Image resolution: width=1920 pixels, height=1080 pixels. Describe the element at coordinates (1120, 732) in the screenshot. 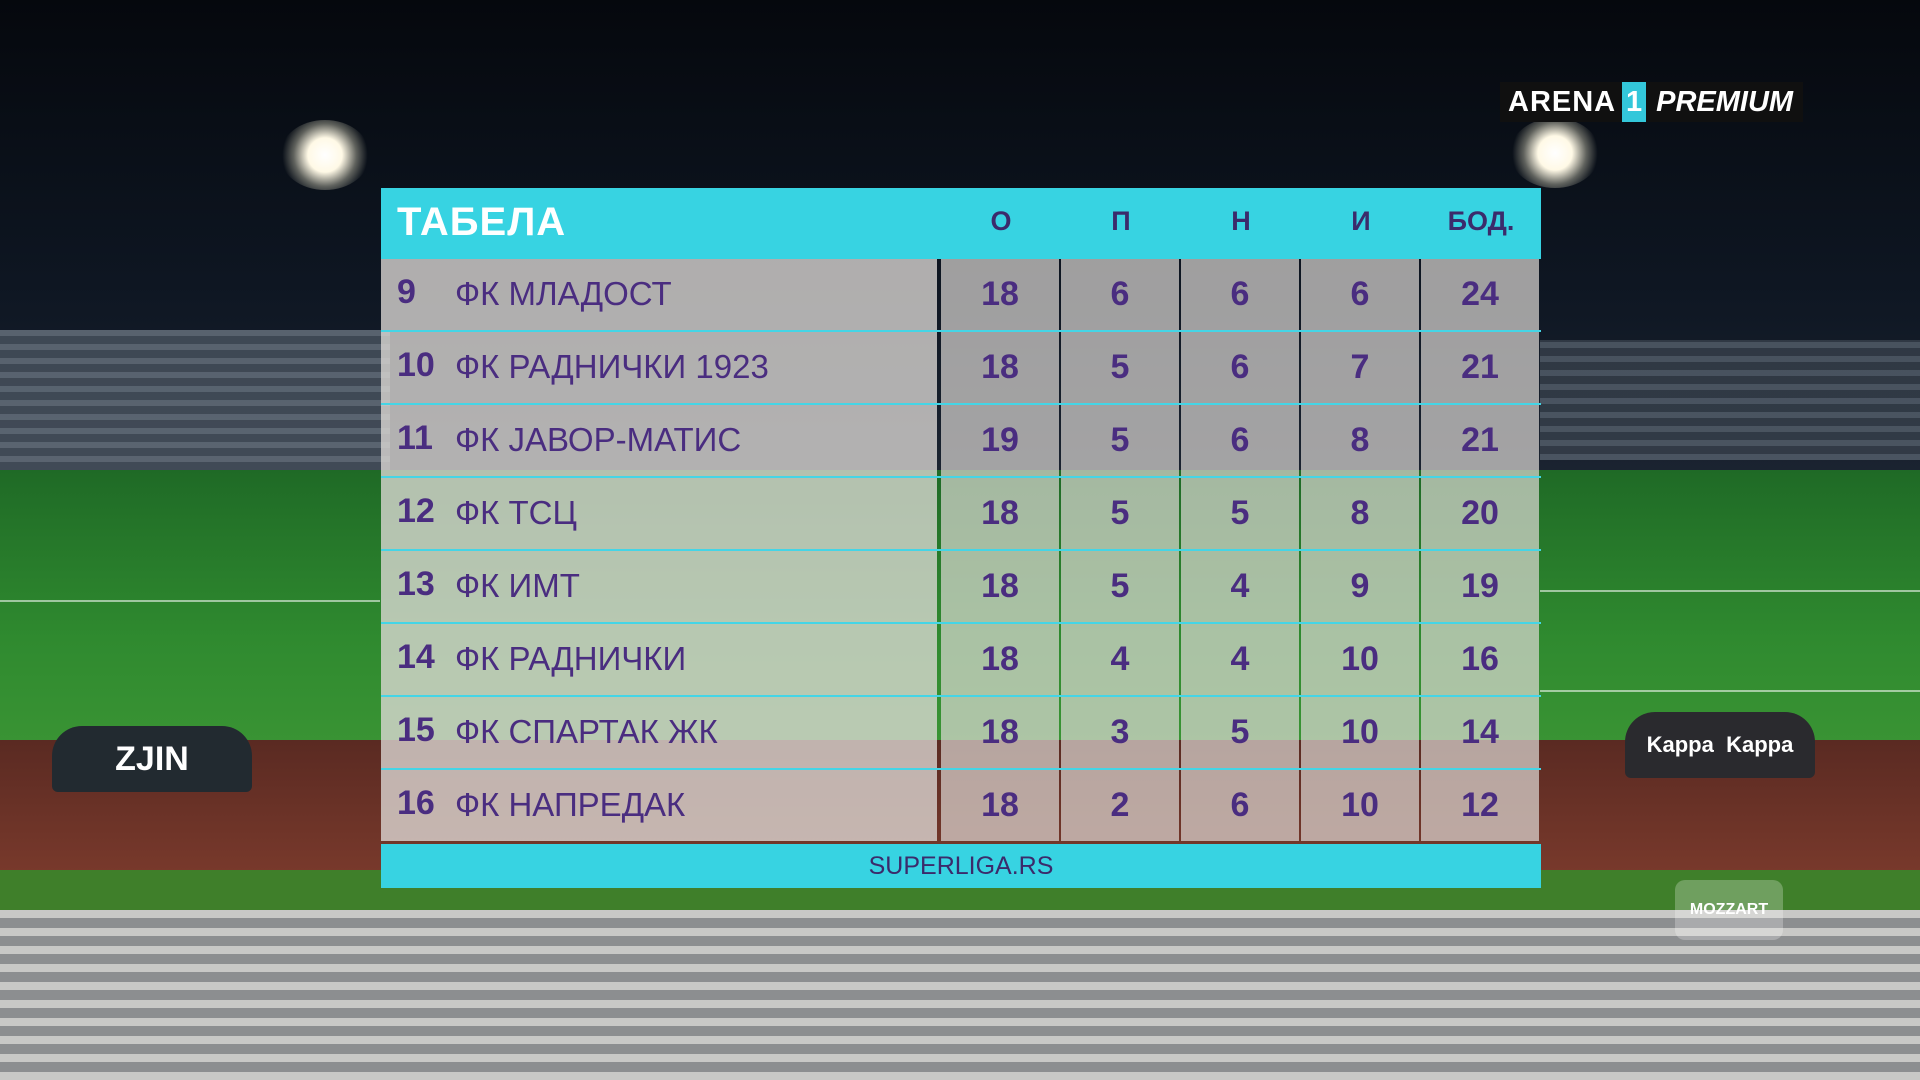

I see `cell-wins: 3` at that location.